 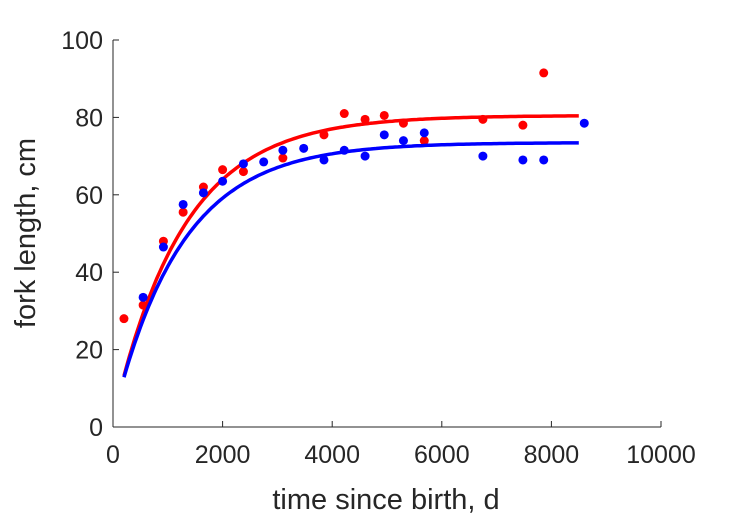 I want to click on y-tick-label: 20, so click(x=89, y=351).